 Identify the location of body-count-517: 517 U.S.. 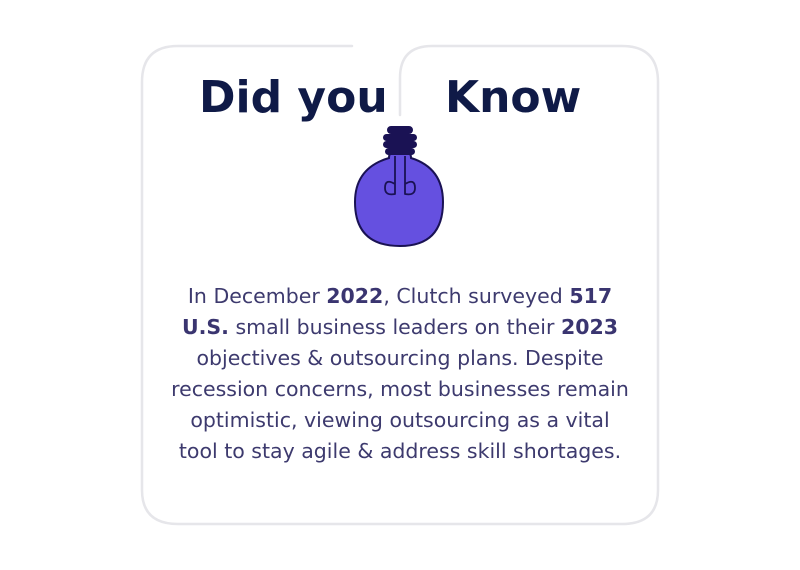
(397, 311).